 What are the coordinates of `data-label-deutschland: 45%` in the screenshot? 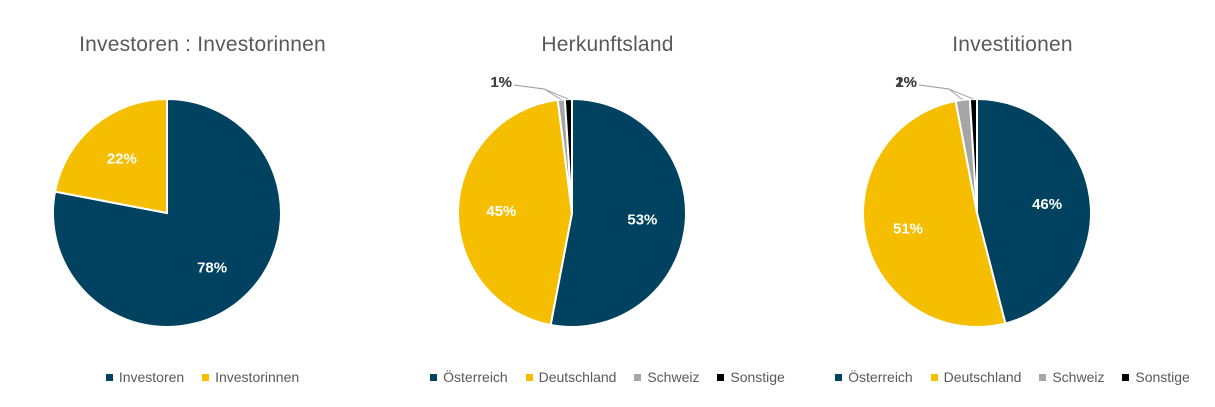 It's located at (501, 211).